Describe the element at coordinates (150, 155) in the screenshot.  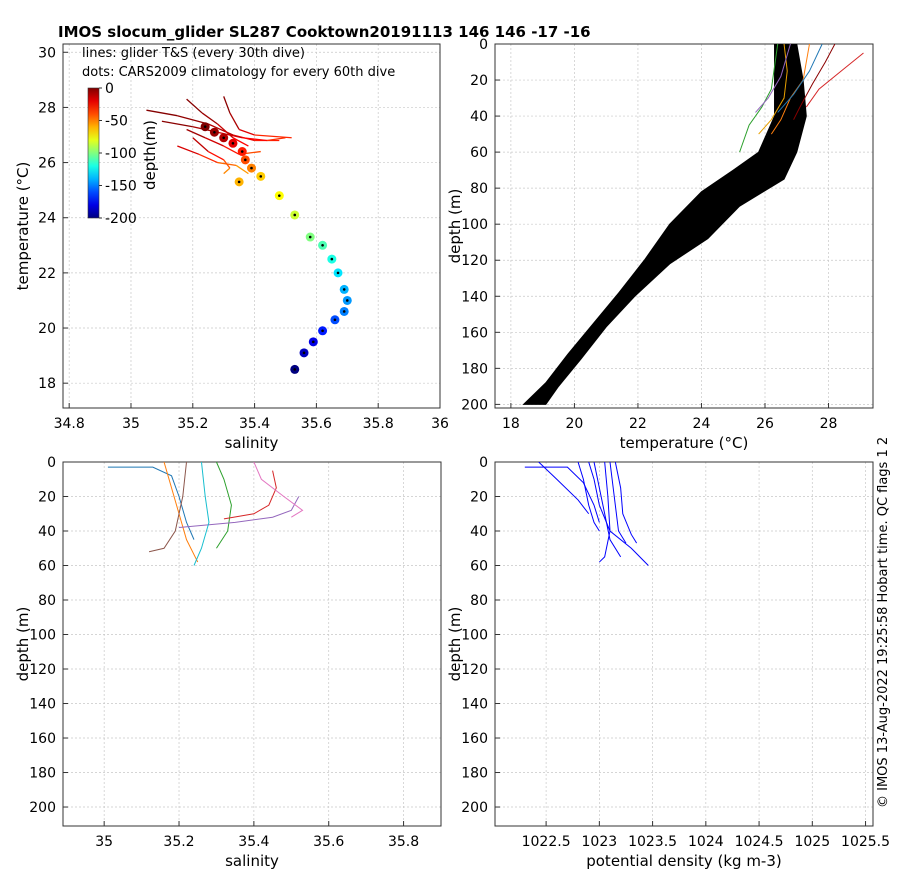
I see `colorbar-label: depth(m)` at that location.